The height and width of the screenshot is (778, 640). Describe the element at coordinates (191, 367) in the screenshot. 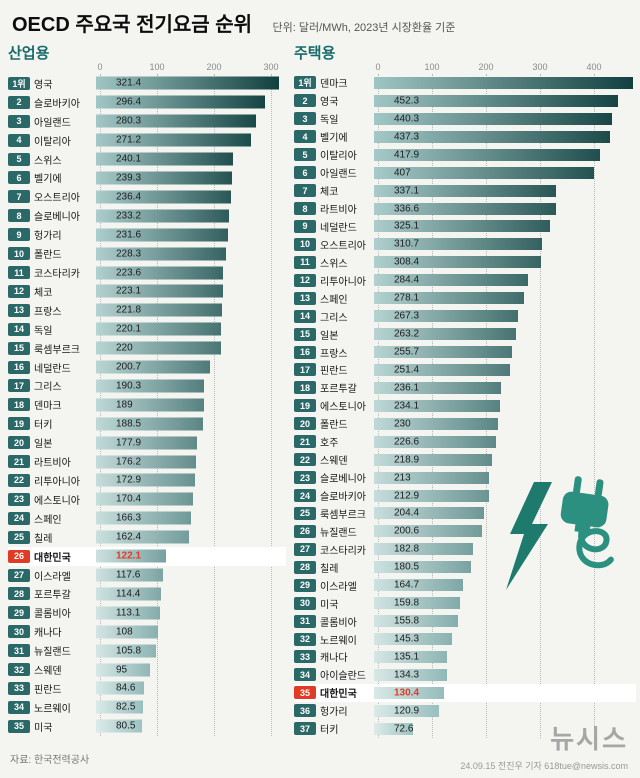

I see `bar-cell: 200.7` at that location.